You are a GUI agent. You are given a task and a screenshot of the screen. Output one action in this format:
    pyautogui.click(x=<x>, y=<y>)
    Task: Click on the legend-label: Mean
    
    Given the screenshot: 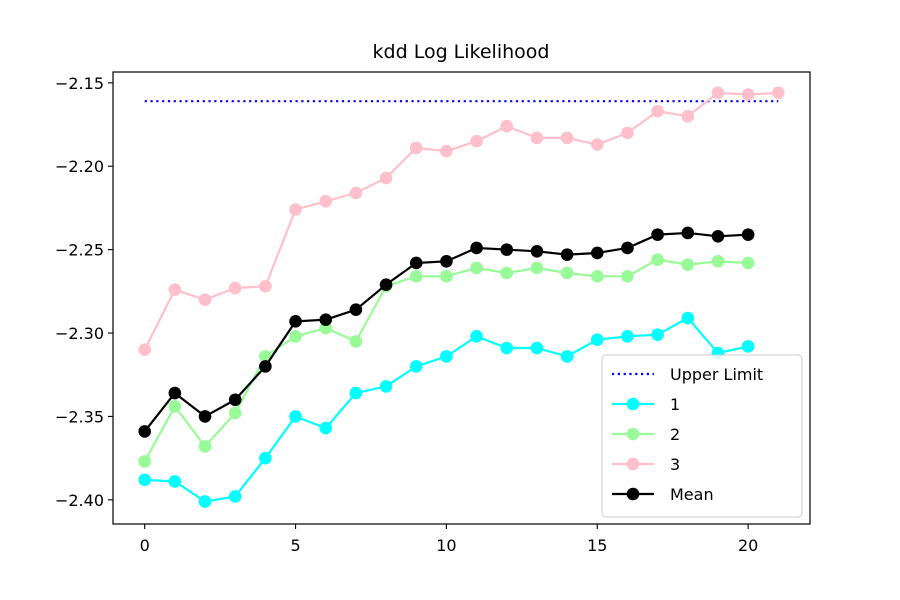 What is the action you would take?
    pyautogui.click(x=692, y=494)
    